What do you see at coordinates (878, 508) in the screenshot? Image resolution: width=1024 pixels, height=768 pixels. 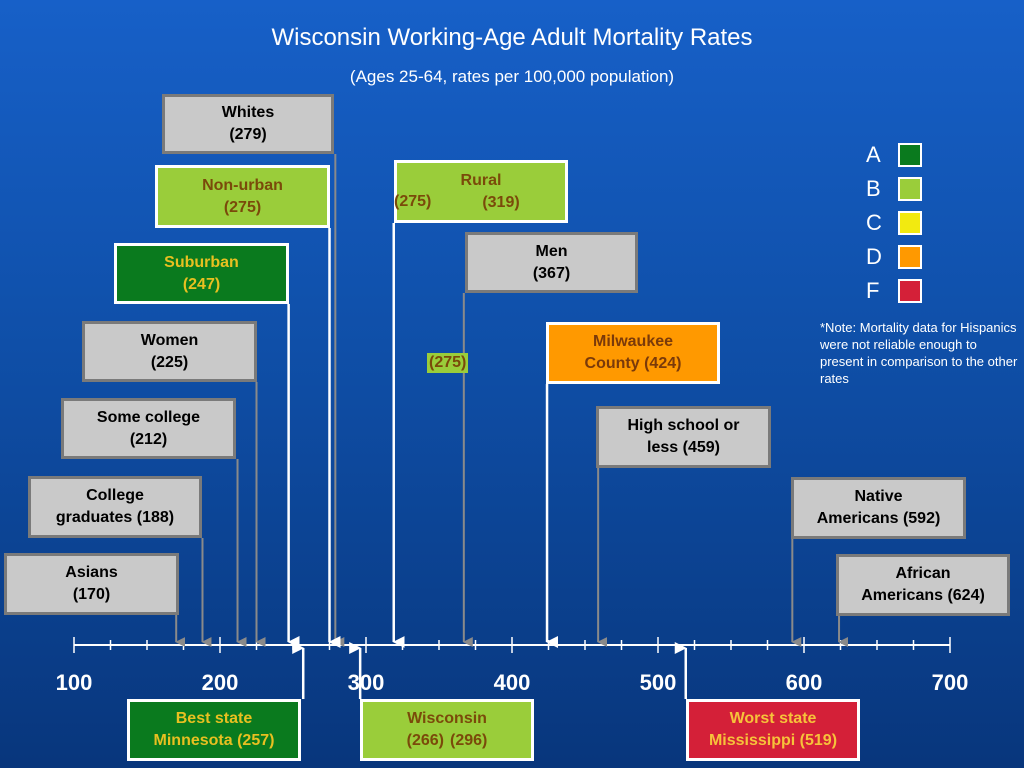 I see `group-box-native-americans: Native Americans (592)` at bounding box center [878, 508].